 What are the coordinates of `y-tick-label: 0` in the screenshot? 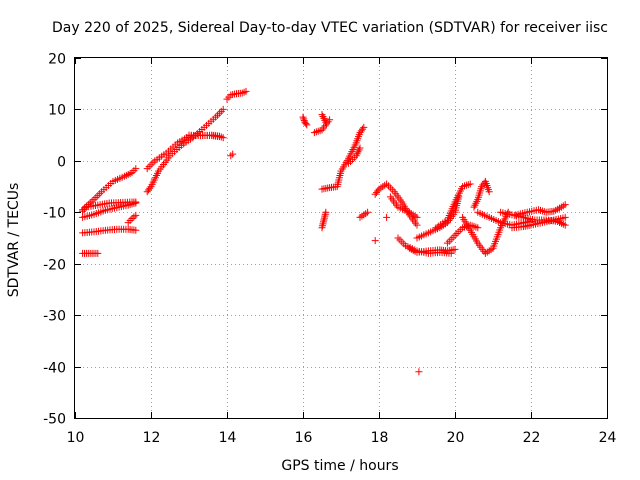 It's located at (61, 163).